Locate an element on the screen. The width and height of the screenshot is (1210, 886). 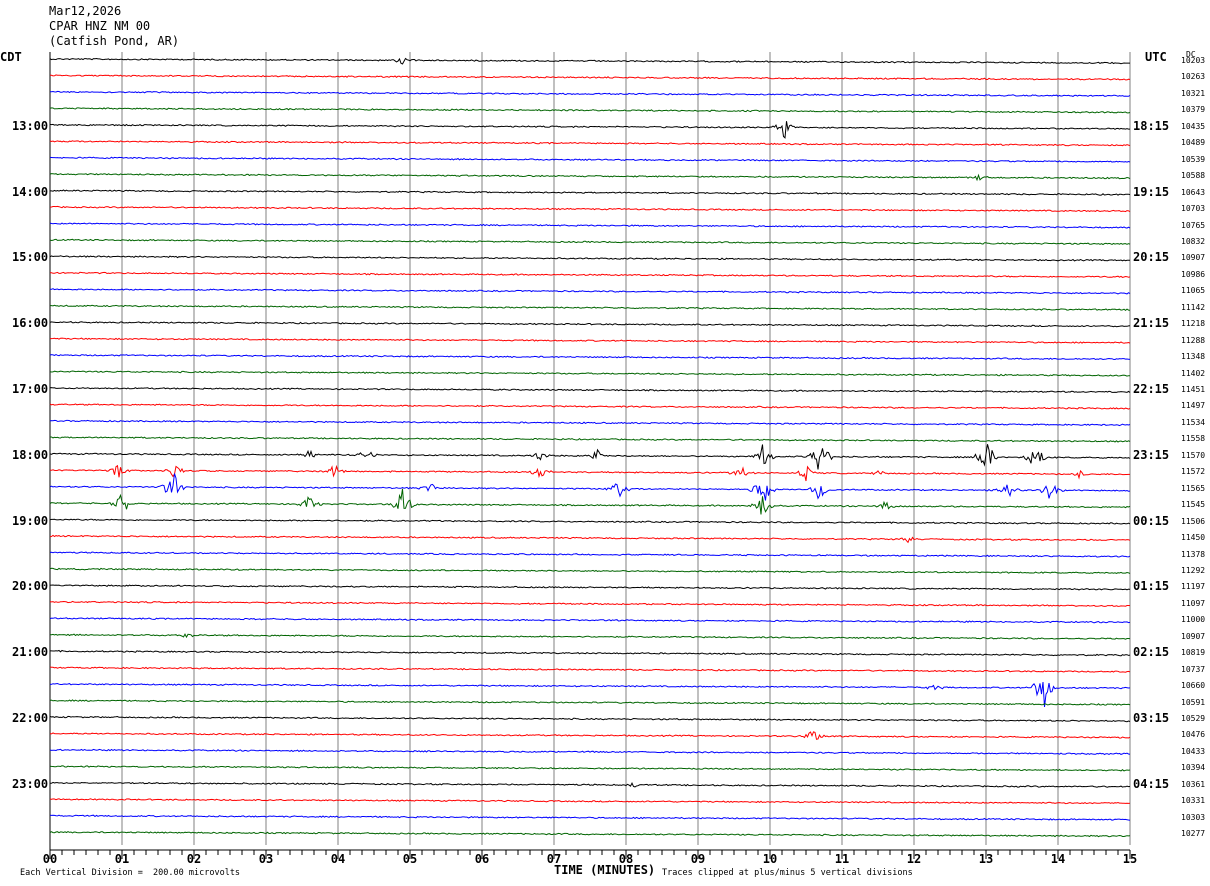
dc-offset-label: 11497 is located at coordinates (1193, 406).